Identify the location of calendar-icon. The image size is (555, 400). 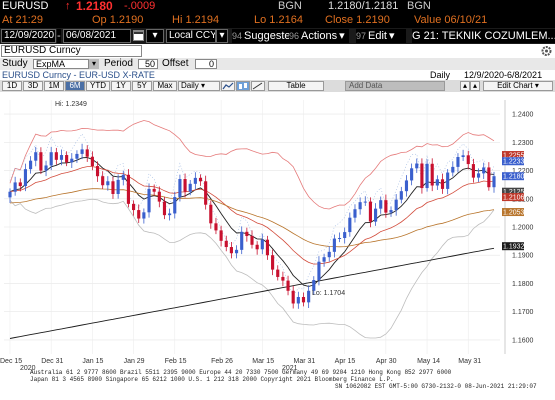
(138, 35).